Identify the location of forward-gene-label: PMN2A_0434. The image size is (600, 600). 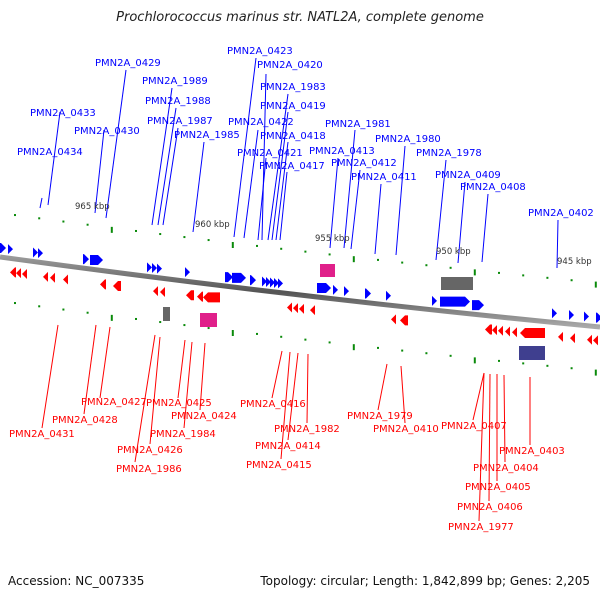
(50, 152).